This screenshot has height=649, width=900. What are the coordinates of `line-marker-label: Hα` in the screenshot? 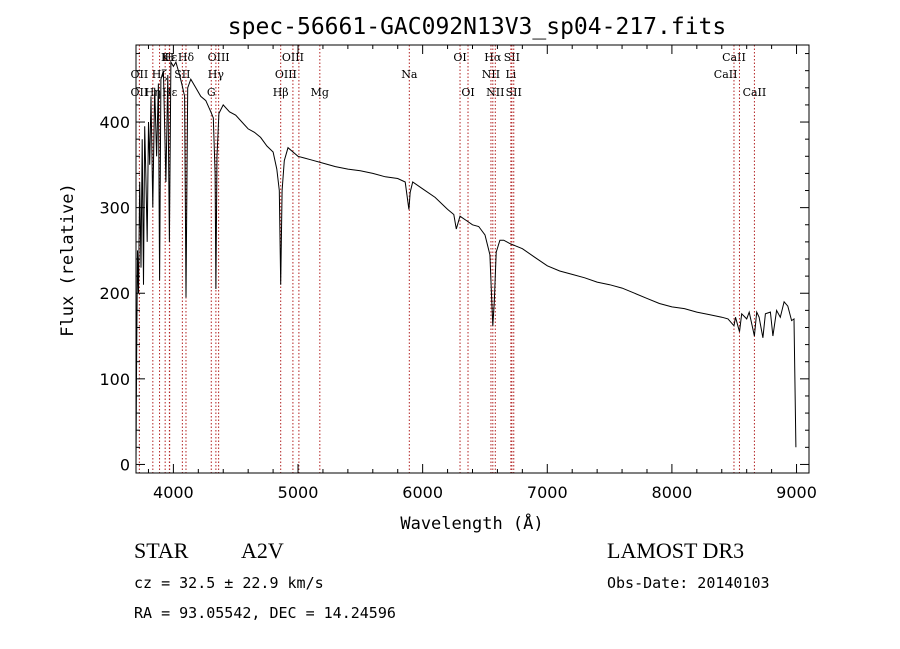 It's located at (493, 57).